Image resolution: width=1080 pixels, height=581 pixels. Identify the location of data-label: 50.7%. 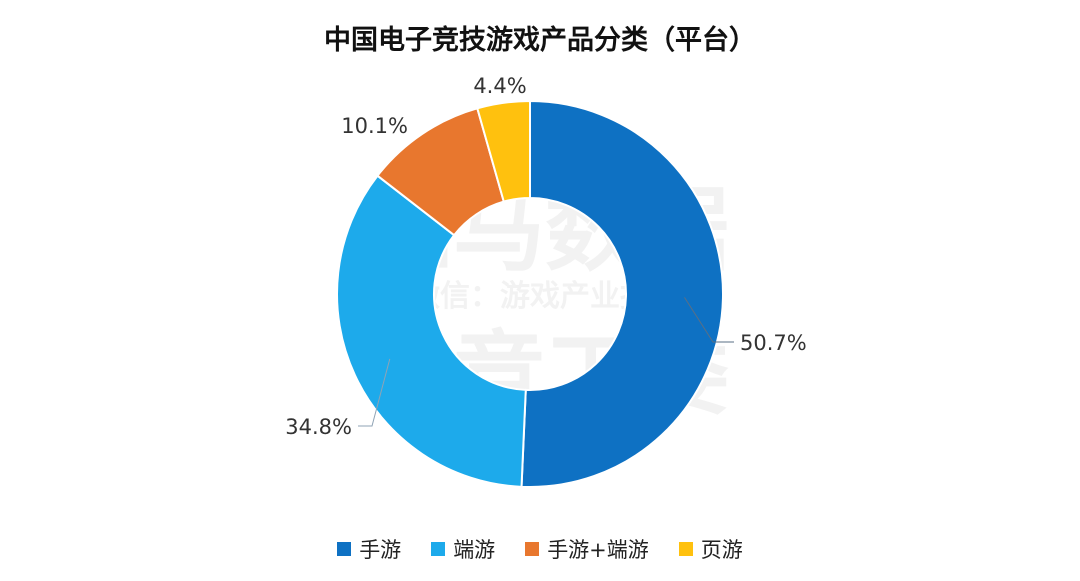
(773, 343).